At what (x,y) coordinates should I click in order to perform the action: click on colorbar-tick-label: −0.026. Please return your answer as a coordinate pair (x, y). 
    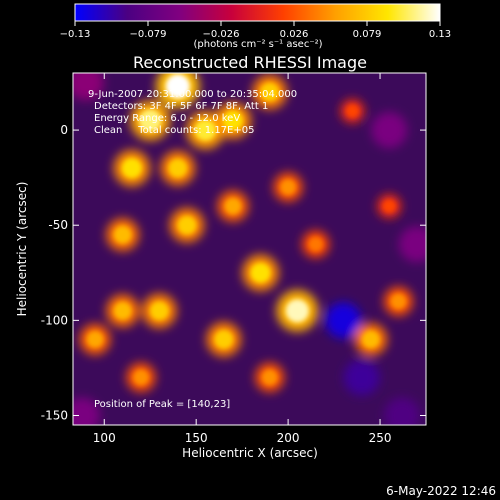
    Looking at the image, I should click on (220, 34).